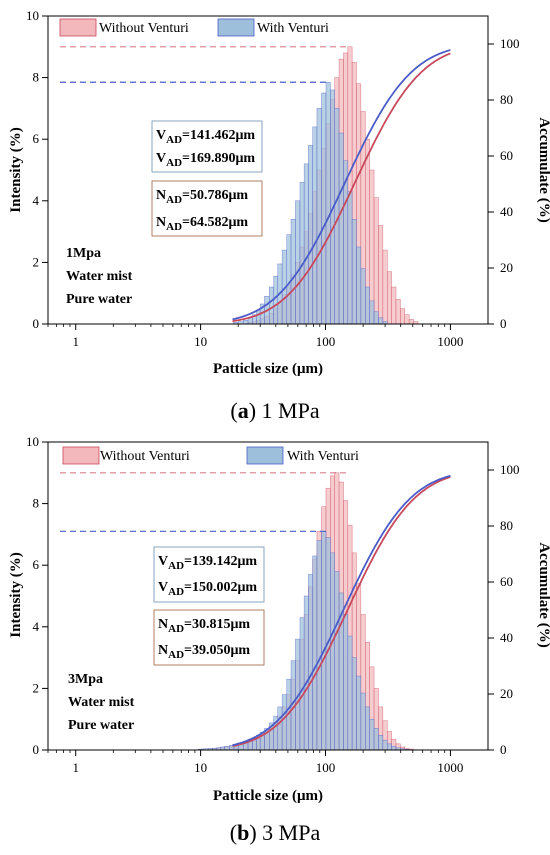  What do you see at coordinates (204, 626) in the screenshot?
I see `nad-with-text: NAD=30.815μm` at bounding box center [204, 626].